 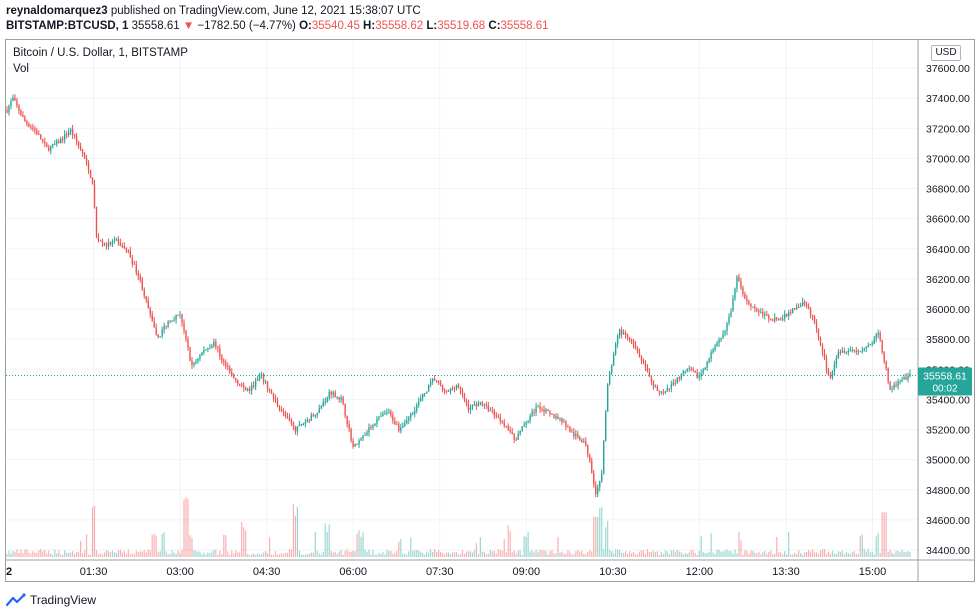 I want to click on x-tick-label: 07:30, so click(x=440, y=572).